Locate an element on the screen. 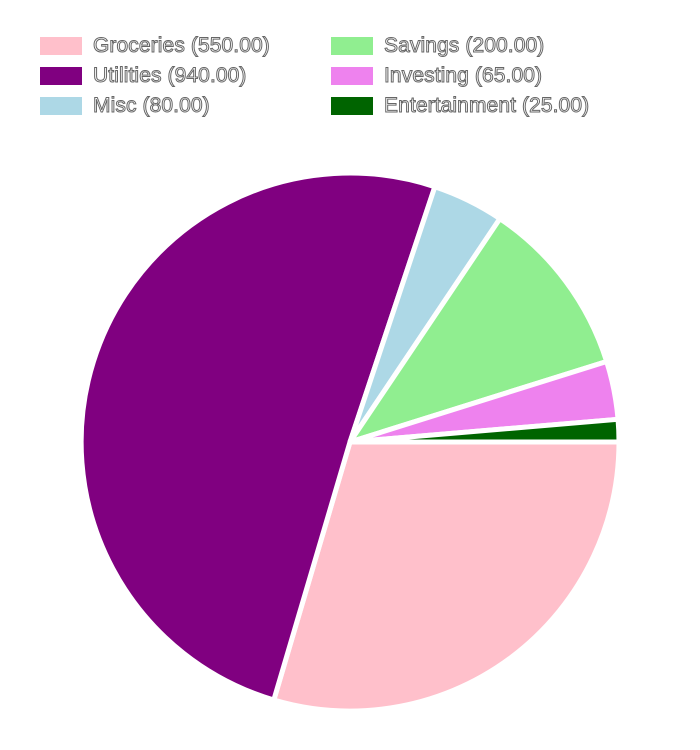 This screenshot has width=700, height=750. legend-item-utilities: Utilities (940.00) is located at coordinates (143, 76).